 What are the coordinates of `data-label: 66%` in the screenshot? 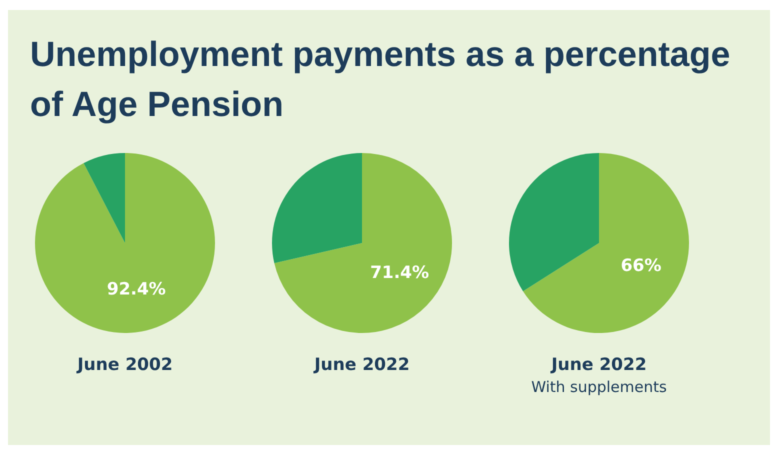 It's located at (641, 266).